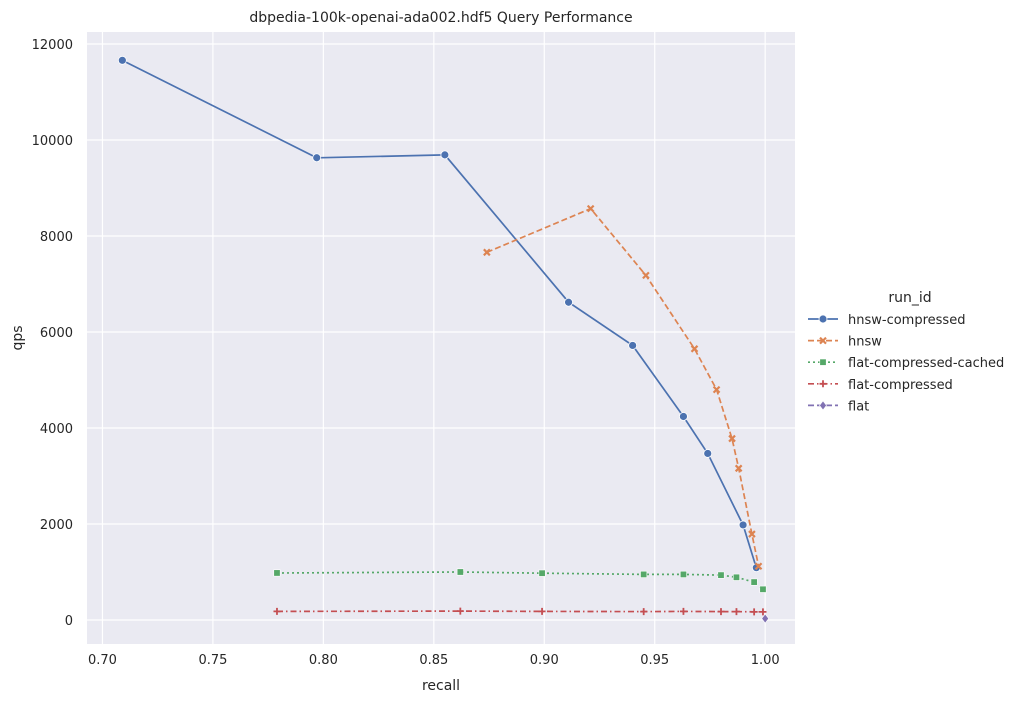 Image resolution: width=1027 pixels, height=703 pixels. What do you see at coordinates (838, 406) in the screenshot?
I see `legend-item-flat: flat` at bounding box center [838, 406].